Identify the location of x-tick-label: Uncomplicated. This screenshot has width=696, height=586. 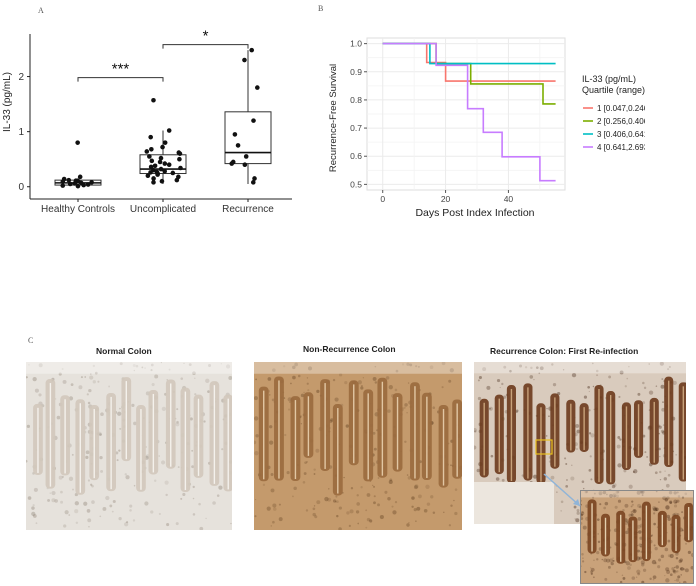
(163, 209).